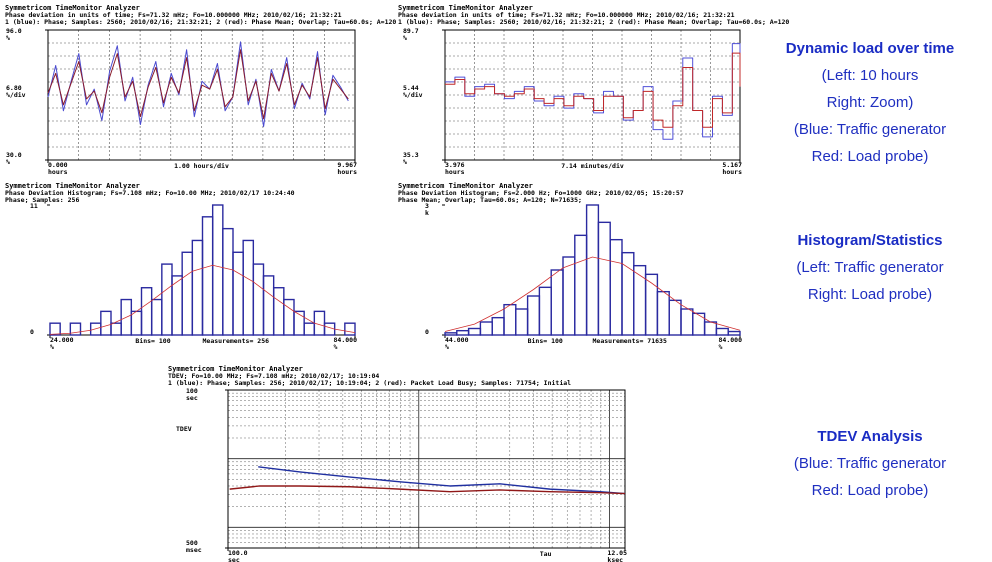 The height and width of the screenshot is (562, 992). I want to click on caption-line: (Left: Traffic generator, so click(870, 267).